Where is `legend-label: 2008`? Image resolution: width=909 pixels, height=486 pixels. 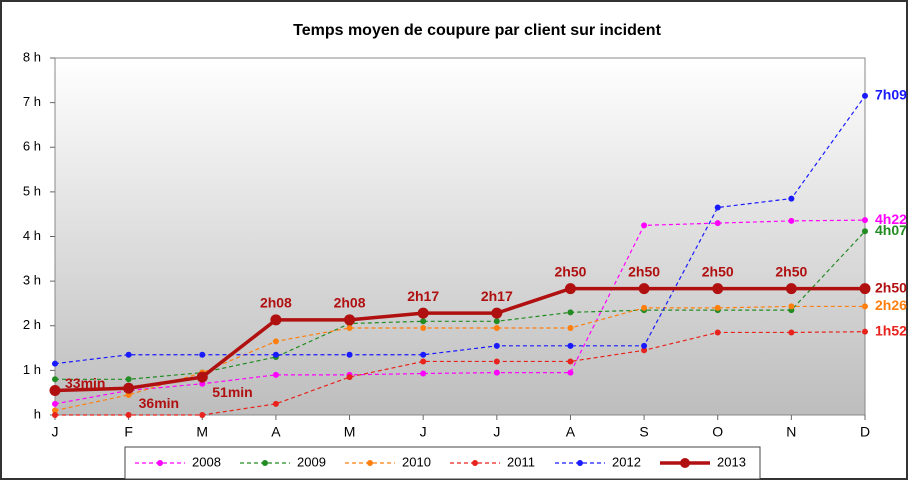 legend-label: 2008 is located at coordinates (206, 461).